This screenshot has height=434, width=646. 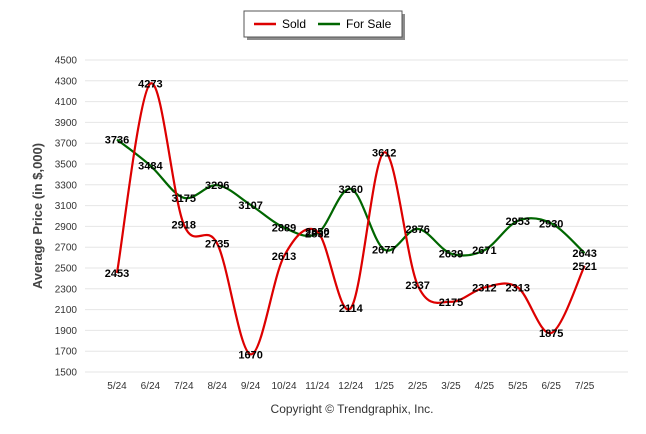 I want to click on data-label: 2876, so click(x=417, y=230).